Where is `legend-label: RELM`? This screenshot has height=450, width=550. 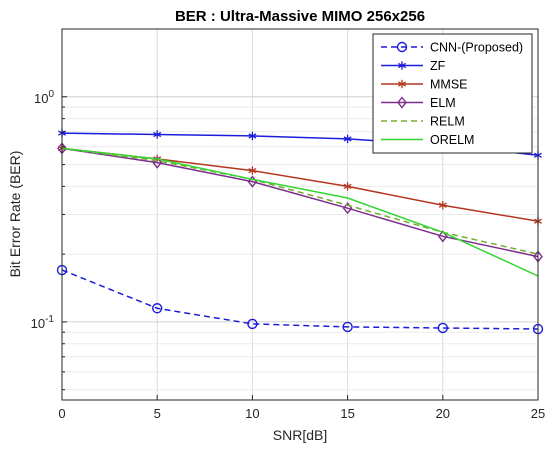 legend-label: RELM is located at coordinates (447, 122).